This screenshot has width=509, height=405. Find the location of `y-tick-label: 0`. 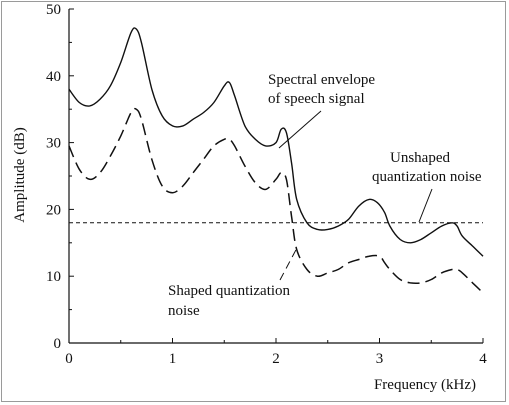

y-tick-label: 0 is located at coordinates (58, 344).